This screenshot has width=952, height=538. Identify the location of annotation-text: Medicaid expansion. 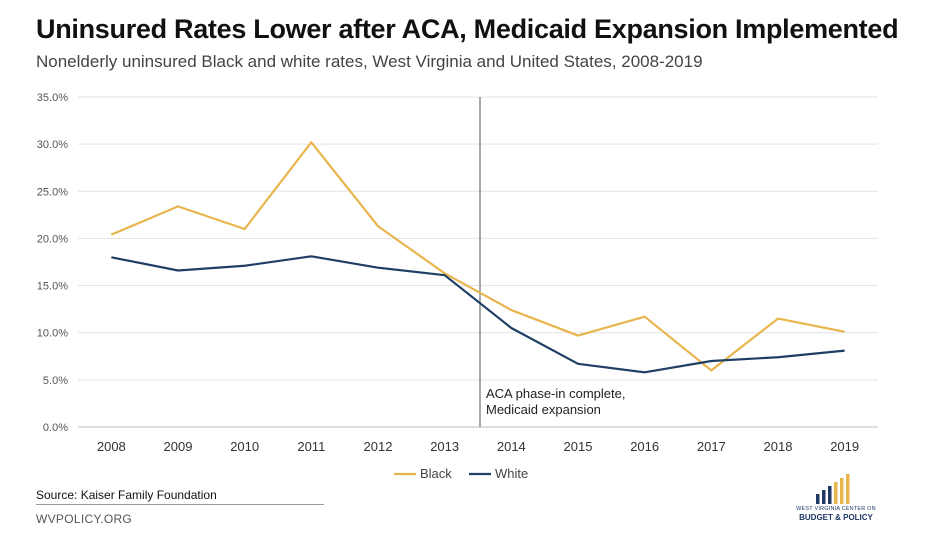
(543, 409).